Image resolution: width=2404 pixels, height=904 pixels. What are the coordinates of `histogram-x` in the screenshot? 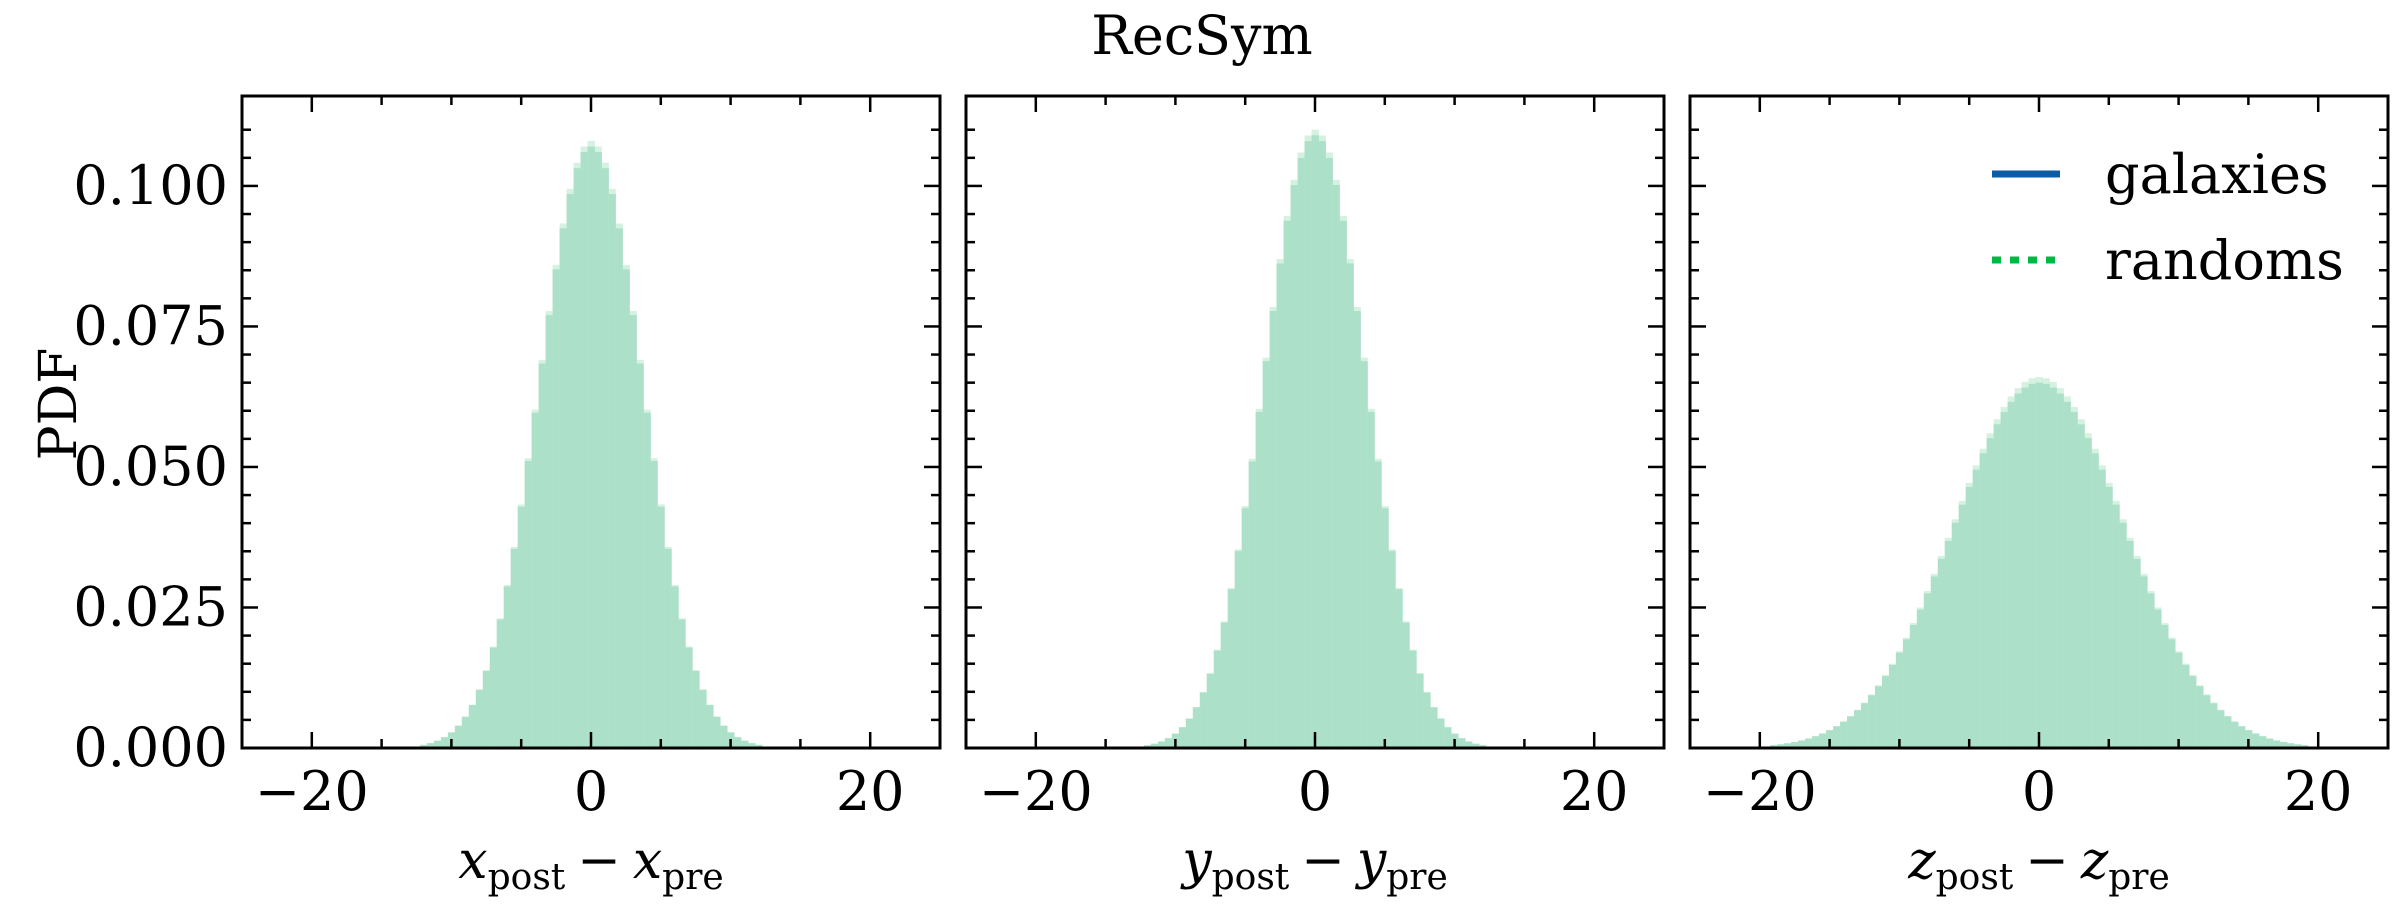 It's located at (591, 444).